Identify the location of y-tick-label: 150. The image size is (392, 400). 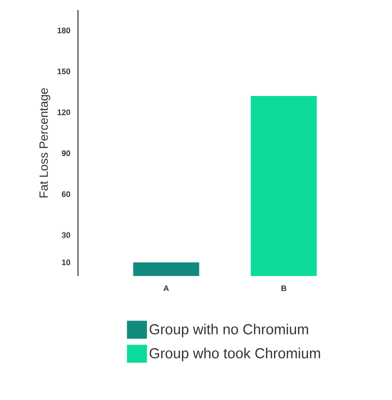
(64, 71).